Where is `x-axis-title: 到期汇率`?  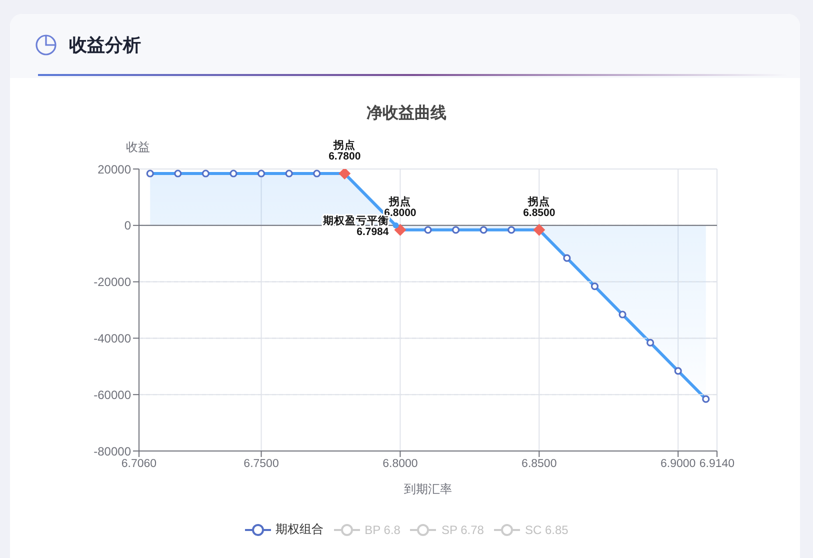
x-axis-title: 到期汇率 is located at coordinates (428, 489).